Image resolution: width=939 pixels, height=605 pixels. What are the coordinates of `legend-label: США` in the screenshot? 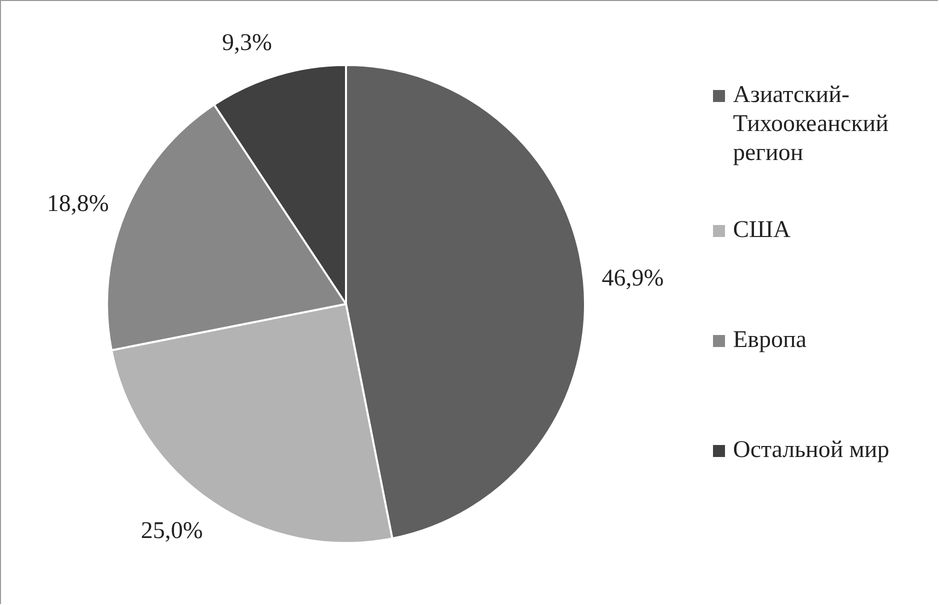 It's located at (761, 230).